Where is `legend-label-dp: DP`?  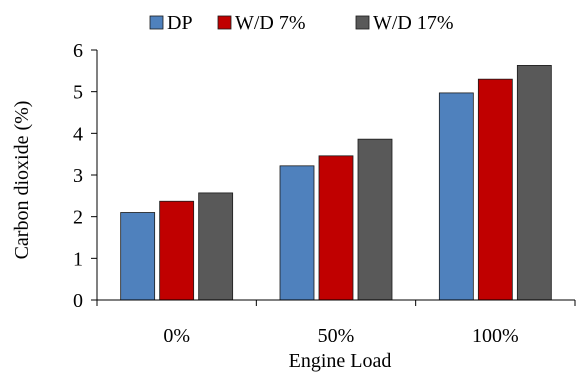
legend-label-dp: DP is located at coordinates (180, 23).